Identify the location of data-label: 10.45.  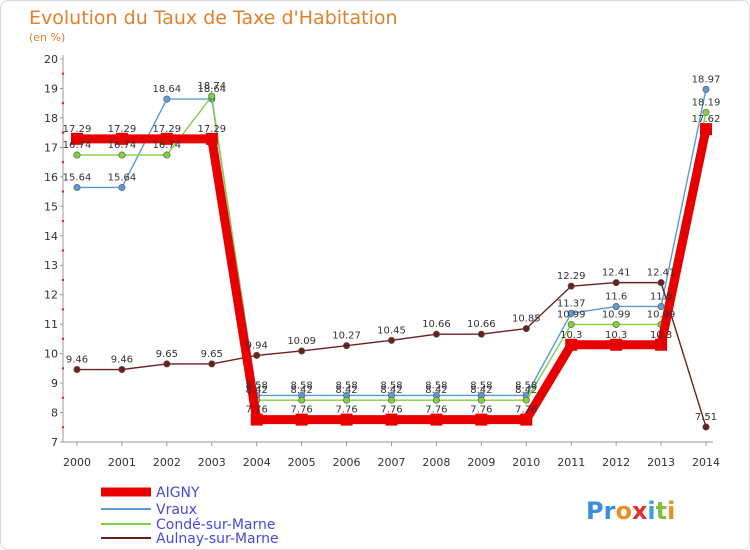
(391, 330).